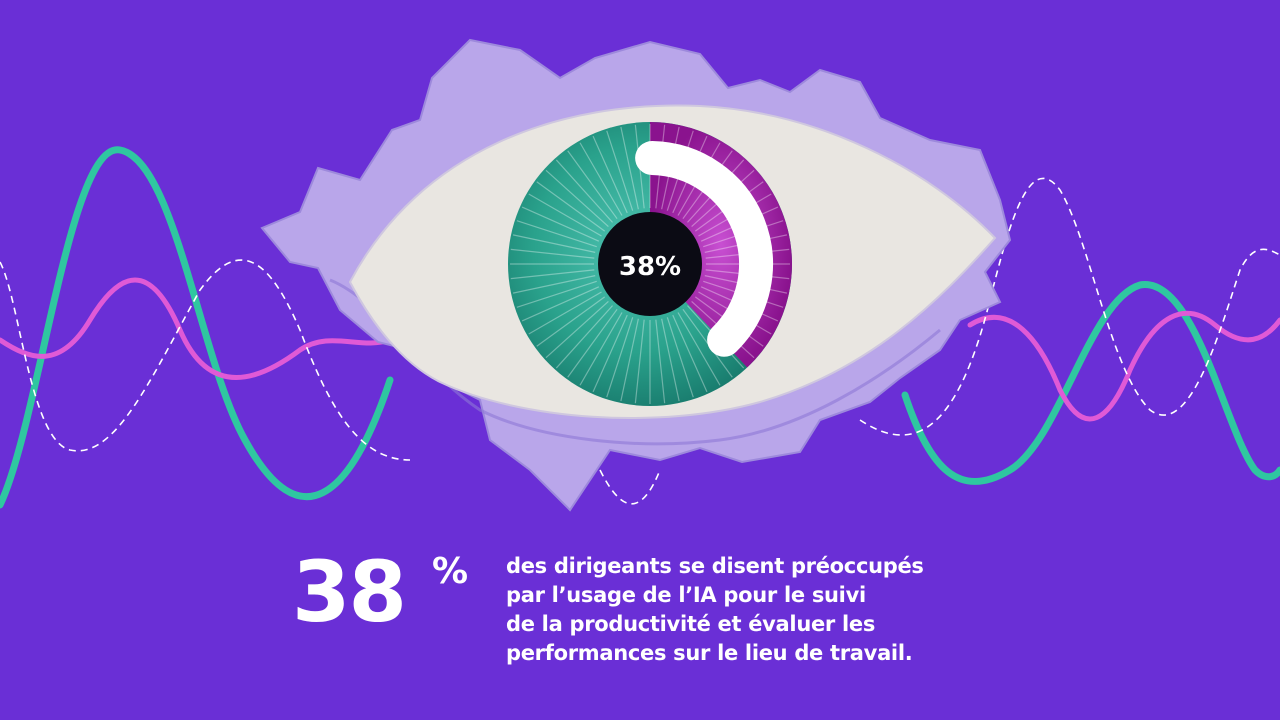 Image resolution: width=1280 pixels, height=720 pixels. I want to click on description-line: des dirigeants se disent préoccupés, so click(715, 566).